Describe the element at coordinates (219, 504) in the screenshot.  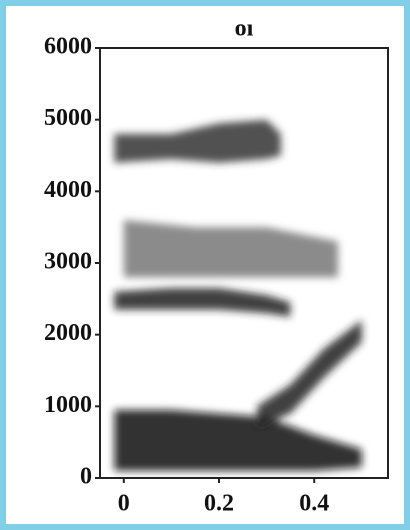
I see `x-tick-label: 0.2` at that location.